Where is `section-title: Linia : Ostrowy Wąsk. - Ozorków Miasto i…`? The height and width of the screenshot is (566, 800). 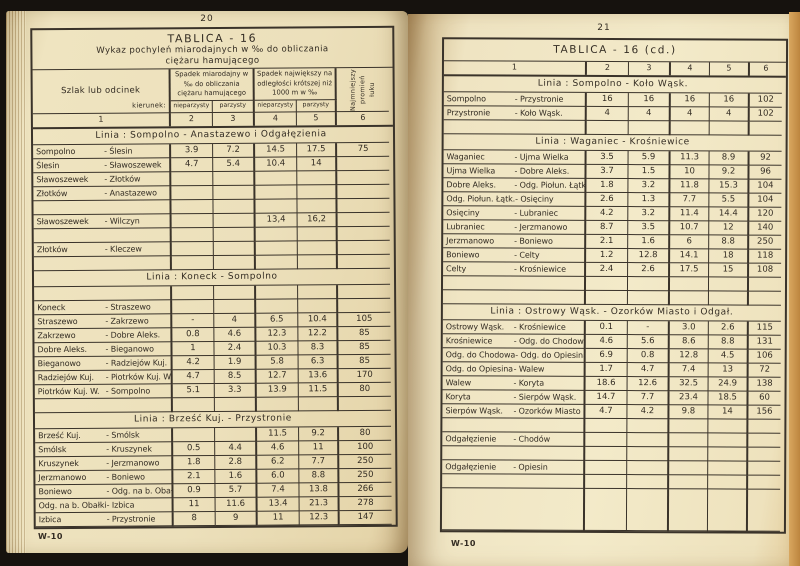
section-title: Linia : Ostrowy Wąsk. - Ozorków Miasto i… is located at coordinates (611, 313).